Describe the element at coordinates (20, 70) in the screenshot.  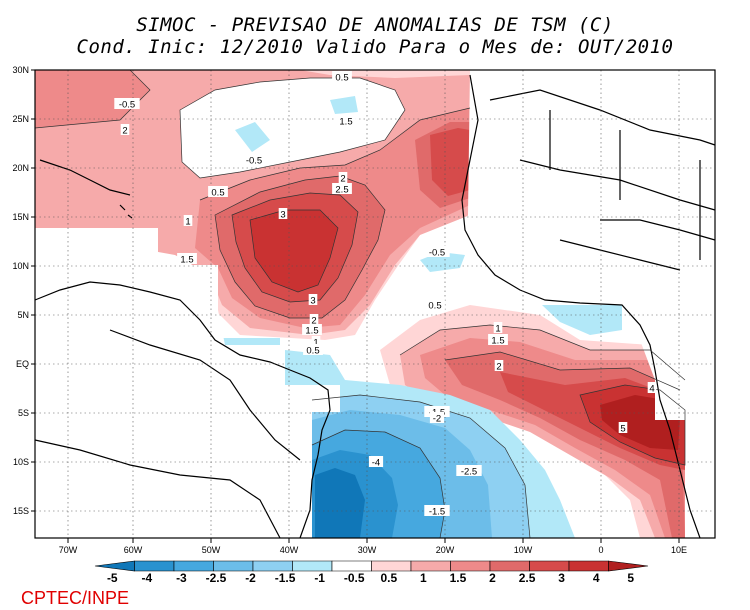
I see `lat-tick-label: 30N` at that location.